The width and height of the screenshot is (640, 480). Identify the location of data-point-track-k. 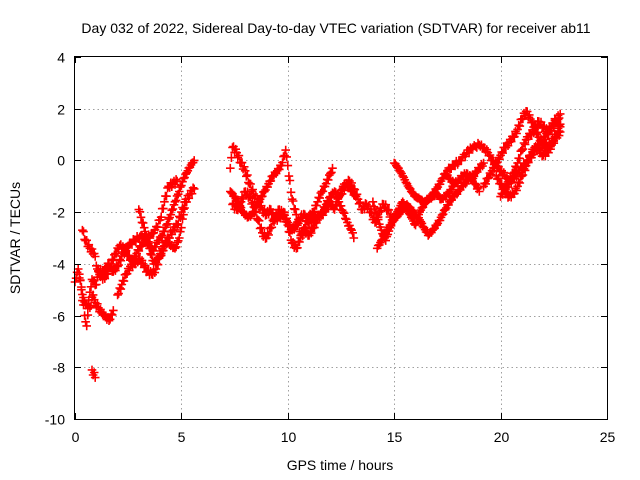
(376, 213).